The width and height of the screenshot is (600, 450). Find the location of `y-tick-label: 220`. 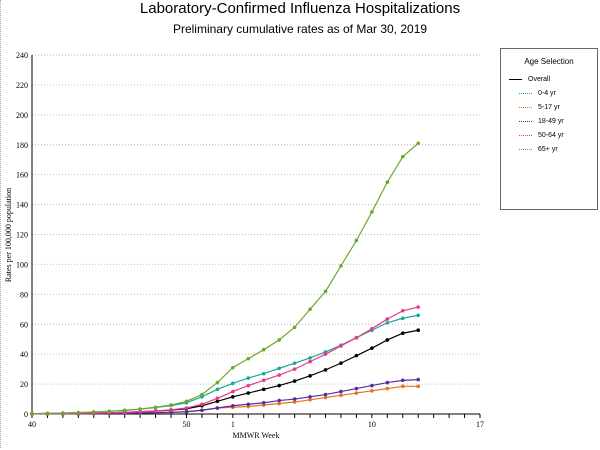

y-tick-label: 220 is located at coordinates (22, 85).